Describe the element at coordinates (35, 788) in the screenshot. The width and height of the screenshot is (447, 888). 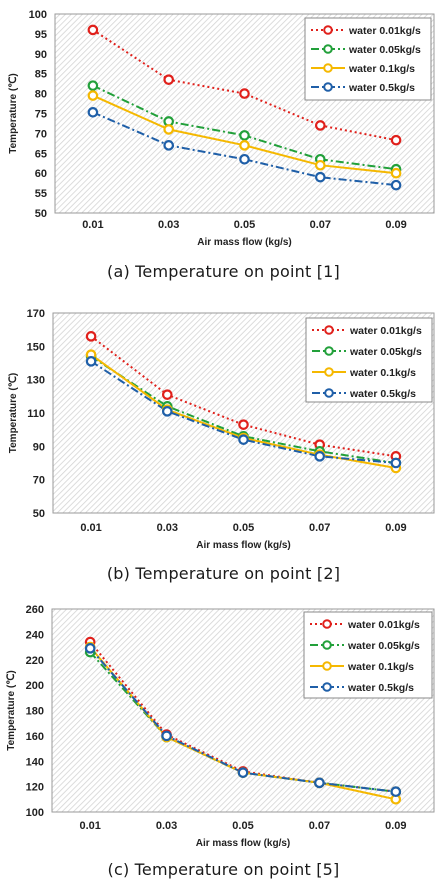
I see `y-tick-label: 120` at that location.